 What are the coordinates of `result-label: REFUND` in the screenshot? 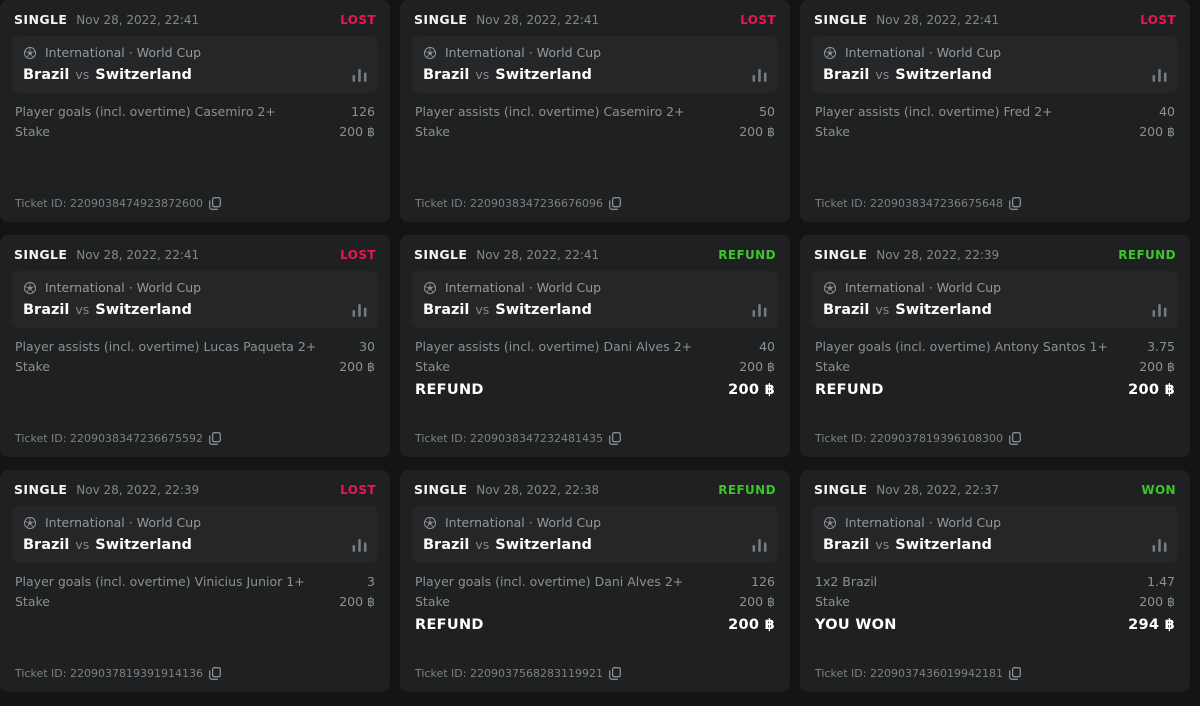 It's located at (849, 390).